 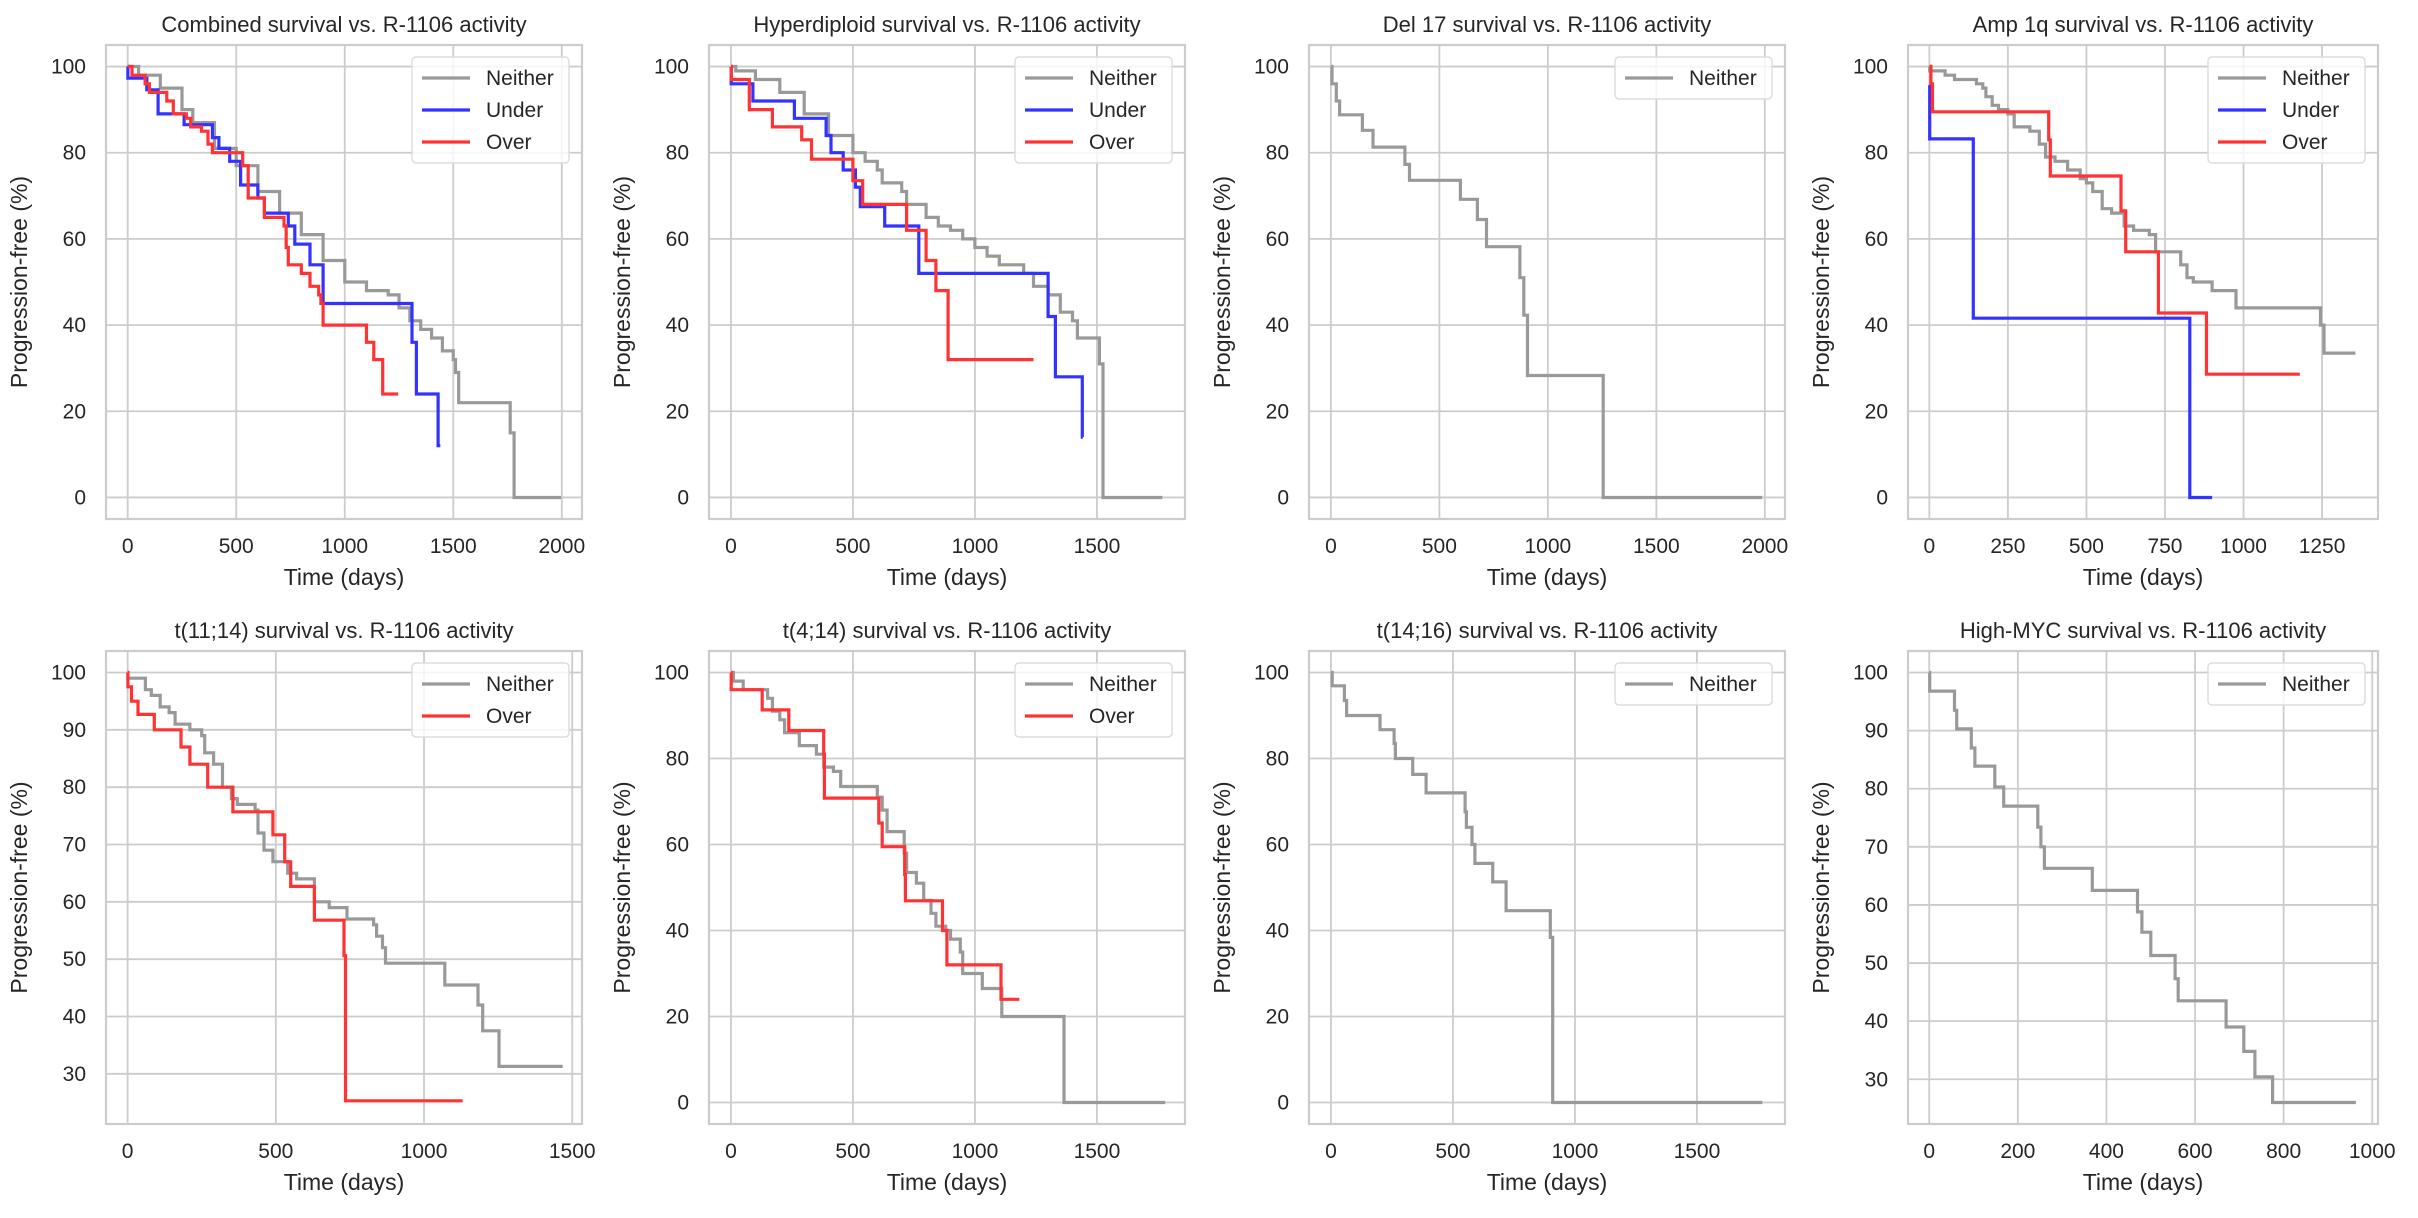 What do you see at coordinates (343, 630) in the screenshot?
I see `subplot-title: t(11;14) survival vs. R-1106 activity` at bounding box center [343, 630].